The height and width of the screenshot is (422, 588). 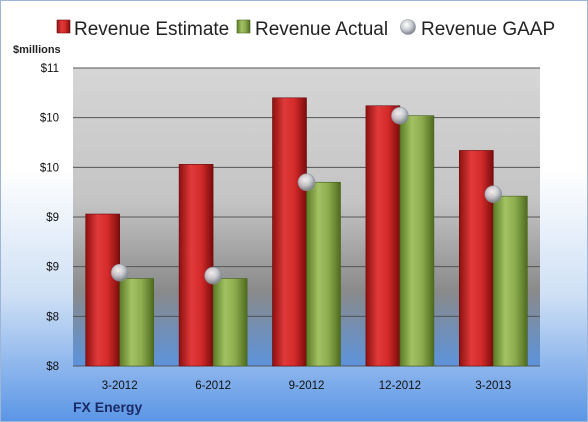 I want to click on legend-item-gaap: Revenue GAAP, so click(x=477, y=29).